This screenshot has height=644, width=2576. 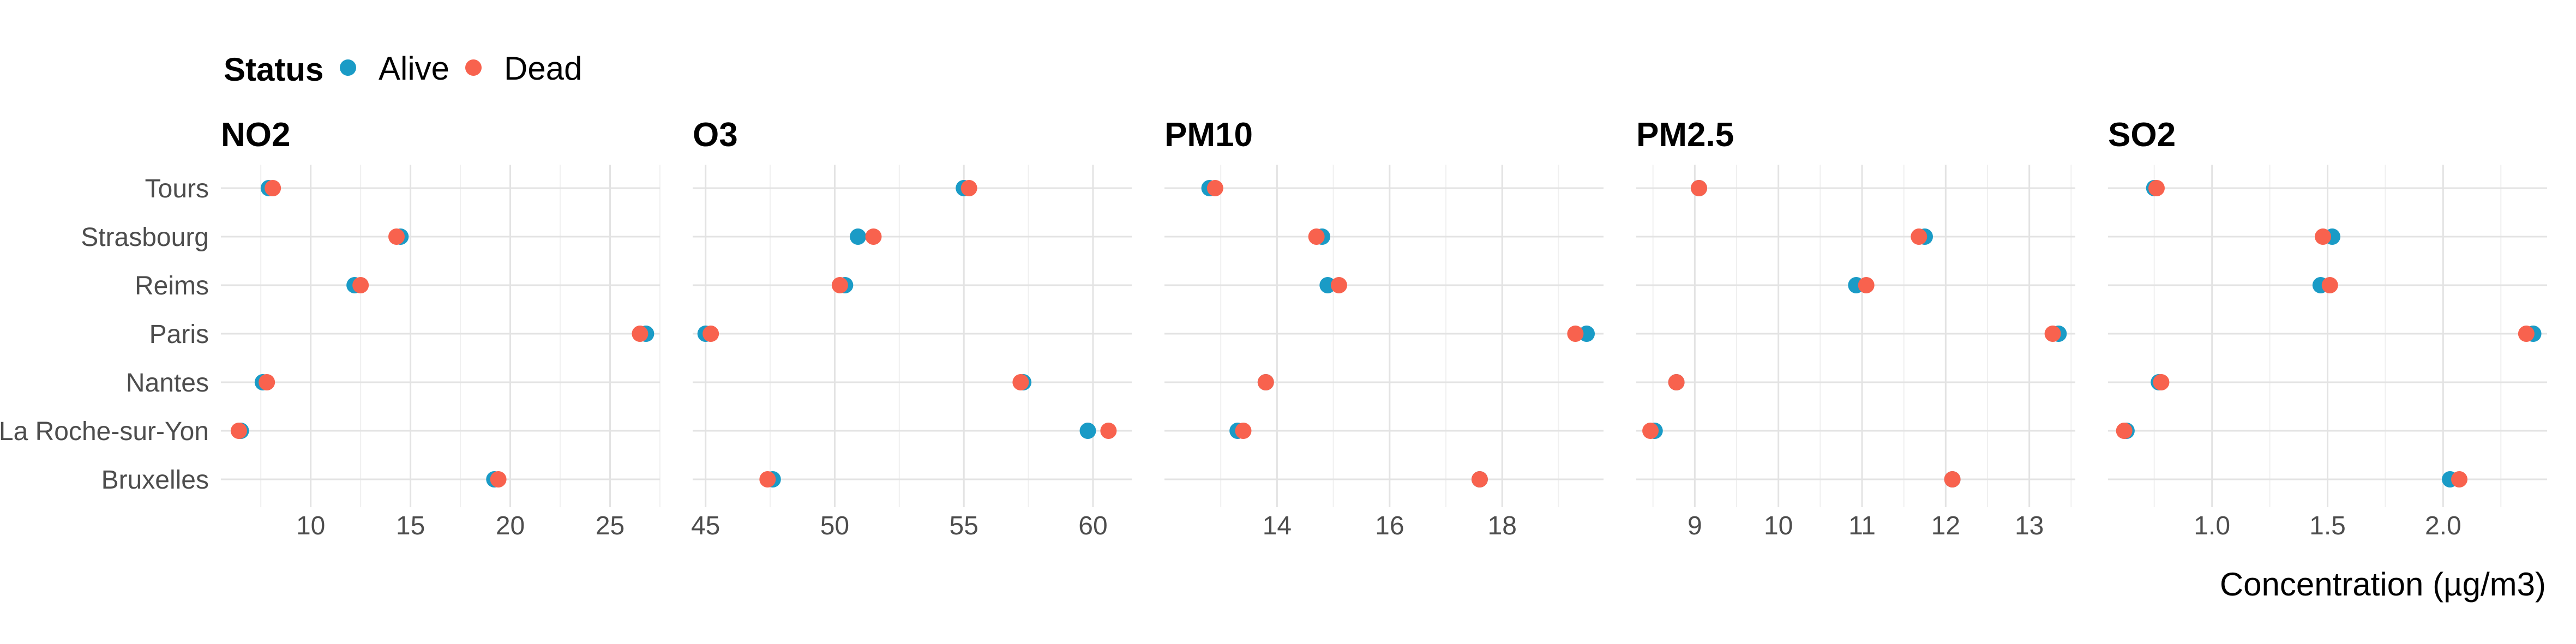 What do you see at coordinates (2443, 525) in the screenshot?
I see `x-tick-label: 2.0` at bounding box center [2443, 525].